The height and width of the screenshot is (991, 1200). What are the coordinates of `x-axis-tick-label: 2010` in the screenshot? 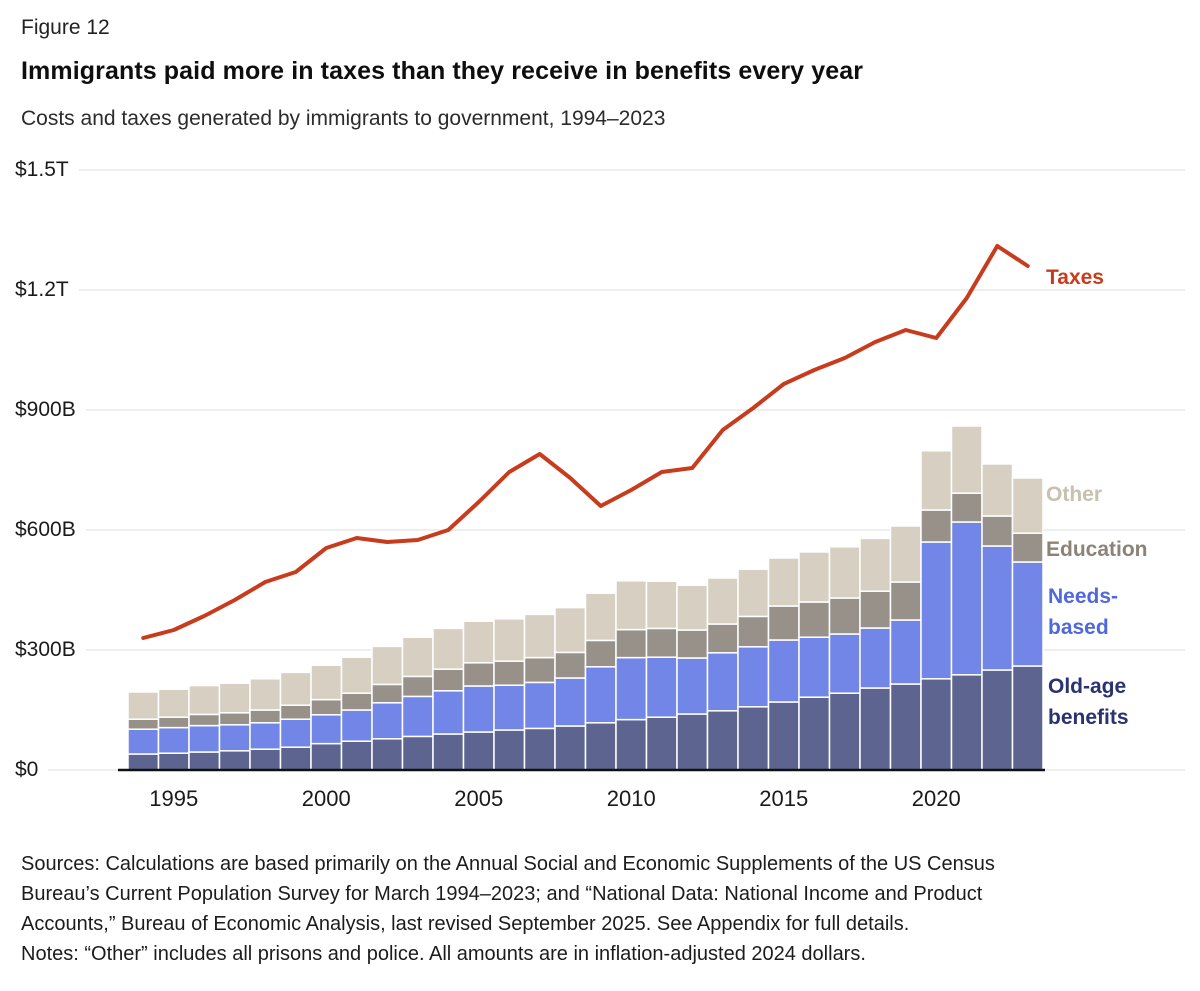 It's located at (631, 798).